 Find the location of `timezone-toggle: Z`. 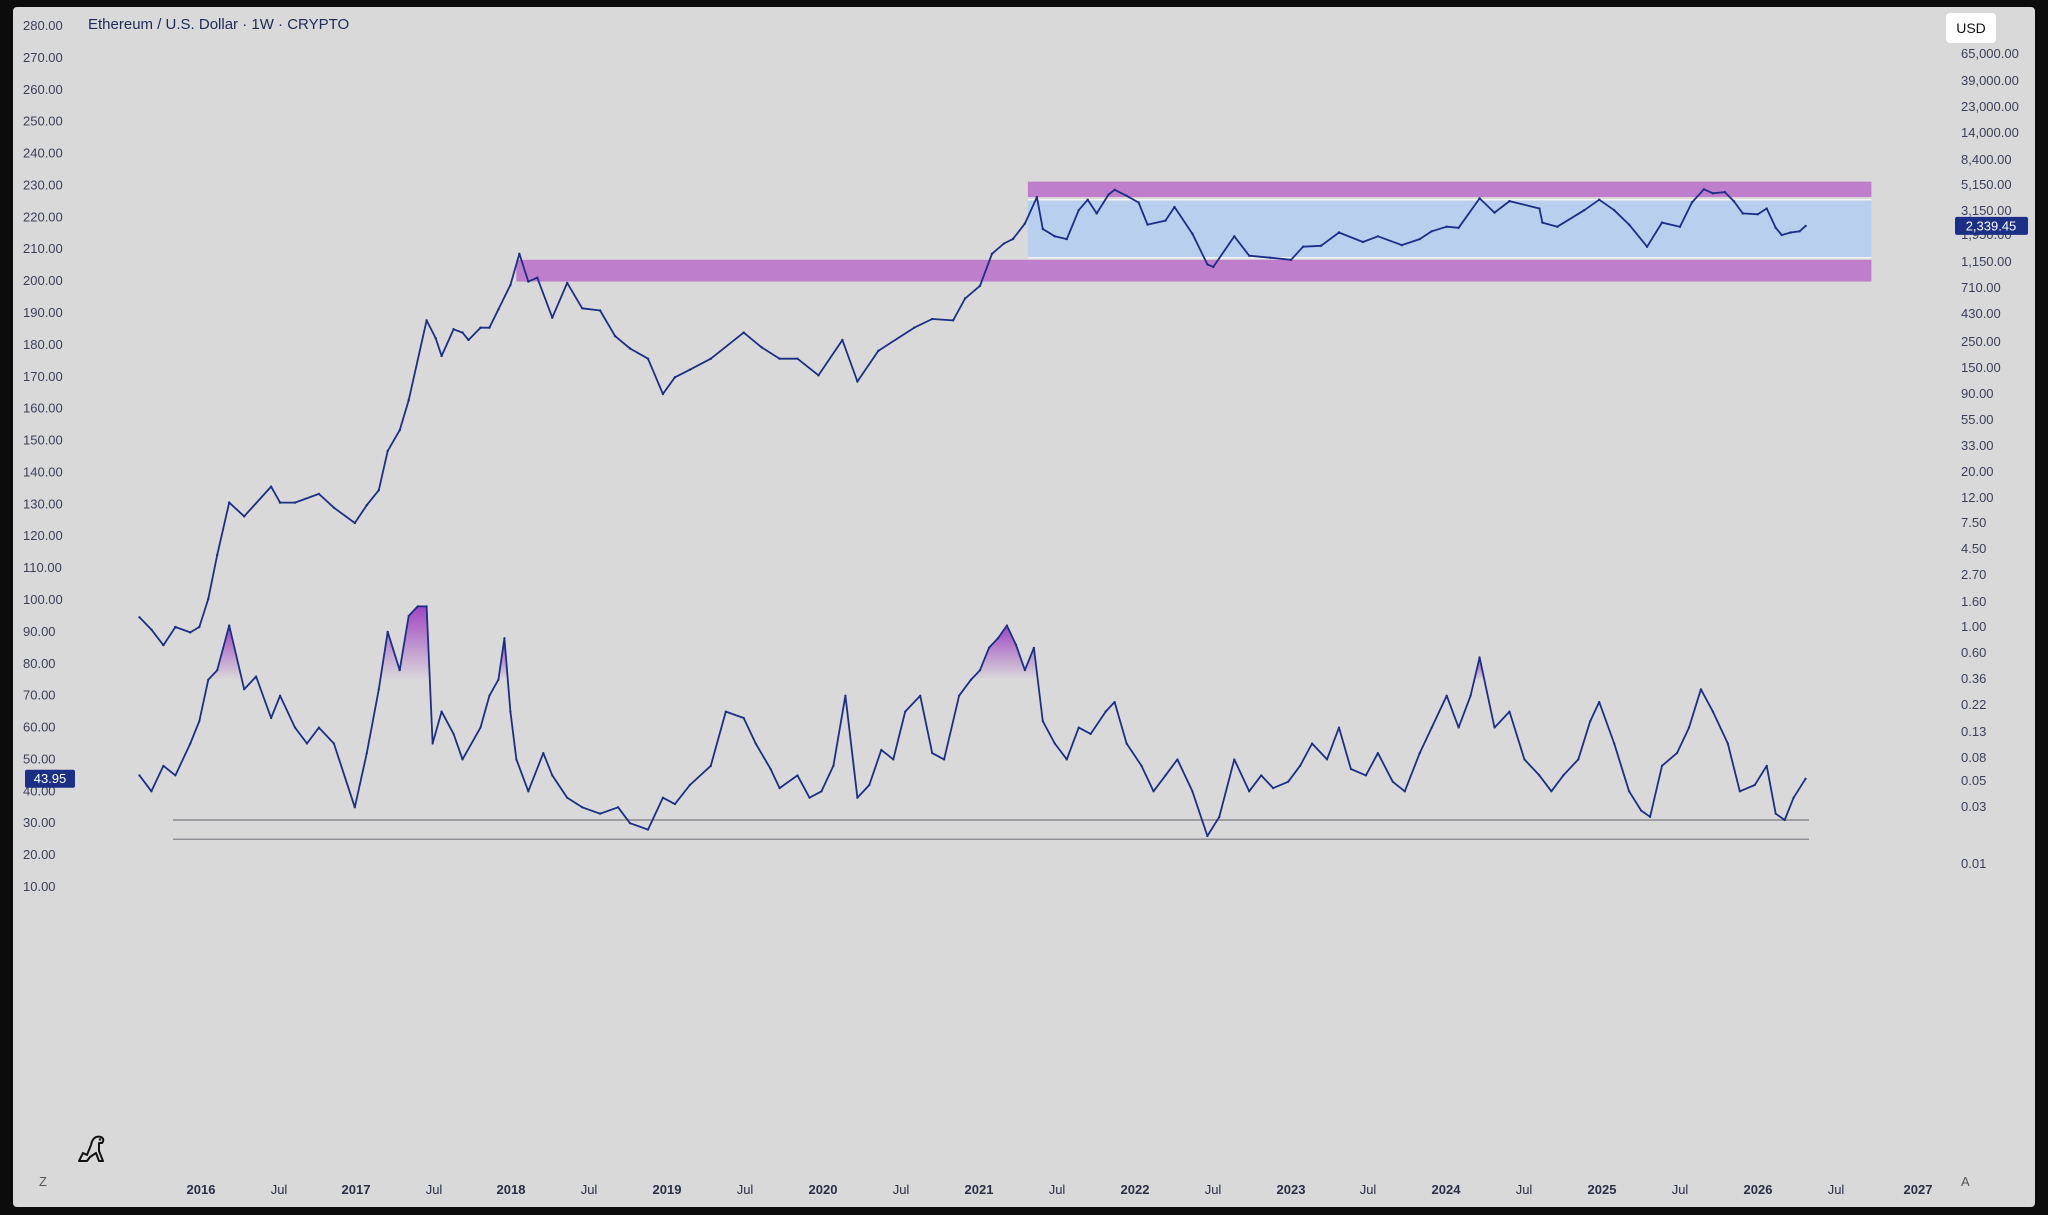

timezone-toggle: Z is located at coordinates (43, 1181).